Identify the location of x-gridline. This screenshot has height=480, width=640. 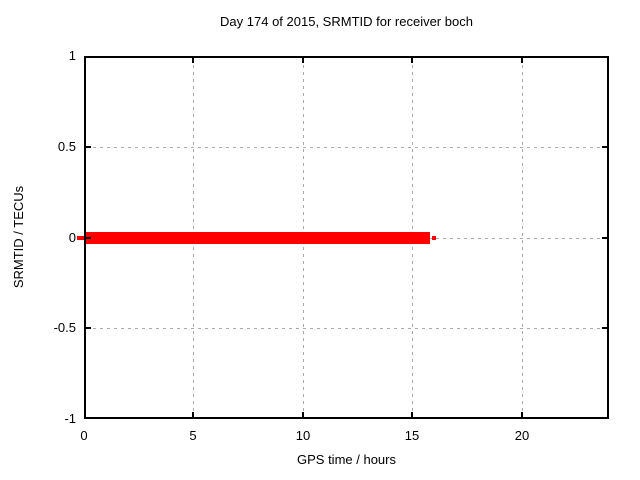
(522, 237).